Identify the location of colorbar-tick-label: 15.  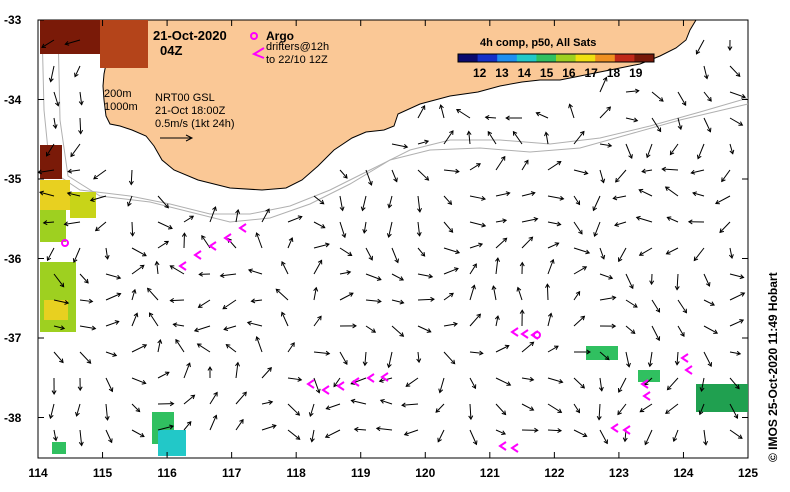
(546, 73).